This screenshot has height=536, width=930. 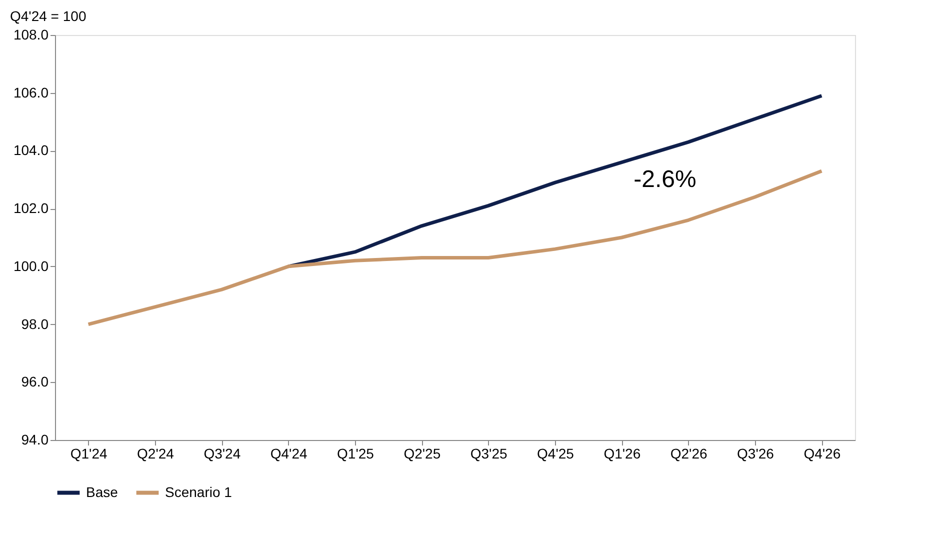 What do you see at coordinates (755, 454) in the screenshot?
I see `x-tick-label: Q3'26` at bounding box center [755, 454].